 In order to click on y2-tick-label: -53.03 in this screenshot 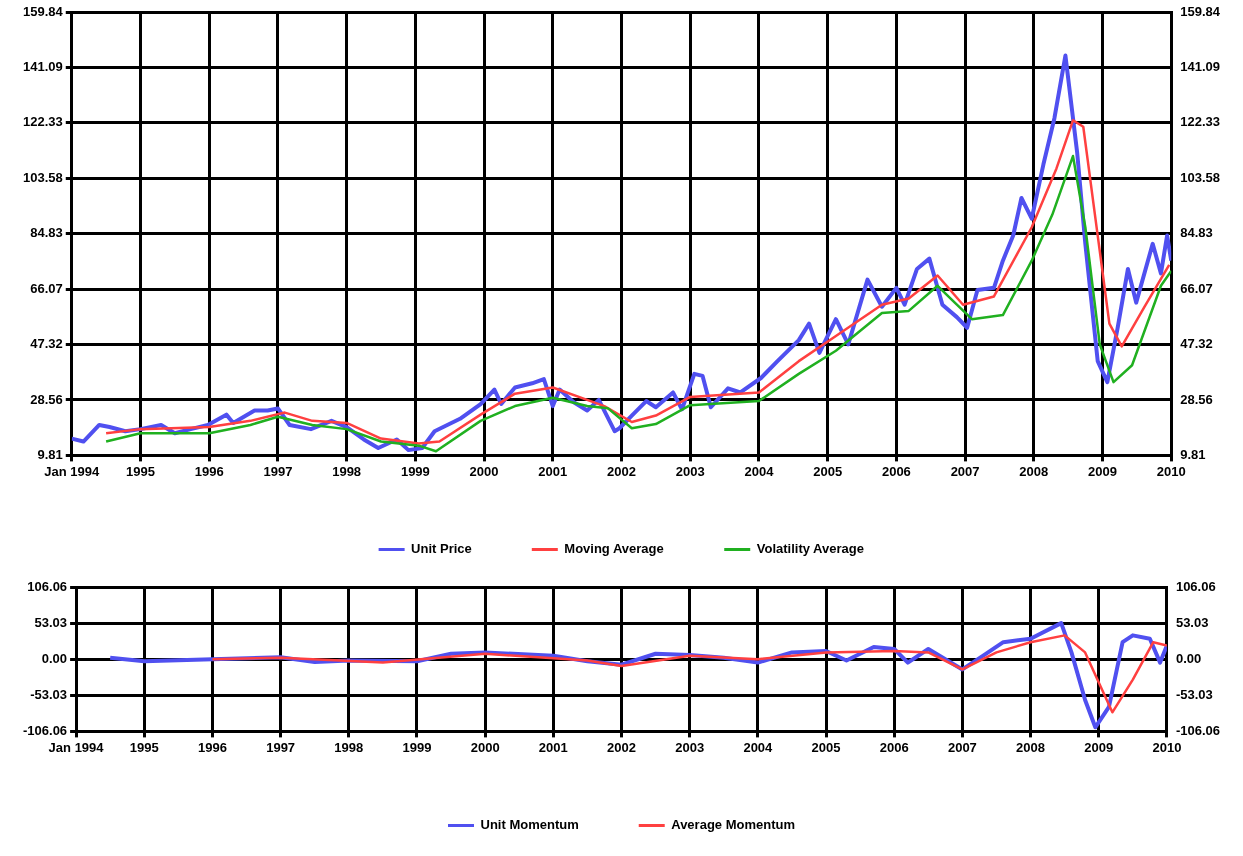, I will do `click(1194, 694)`.